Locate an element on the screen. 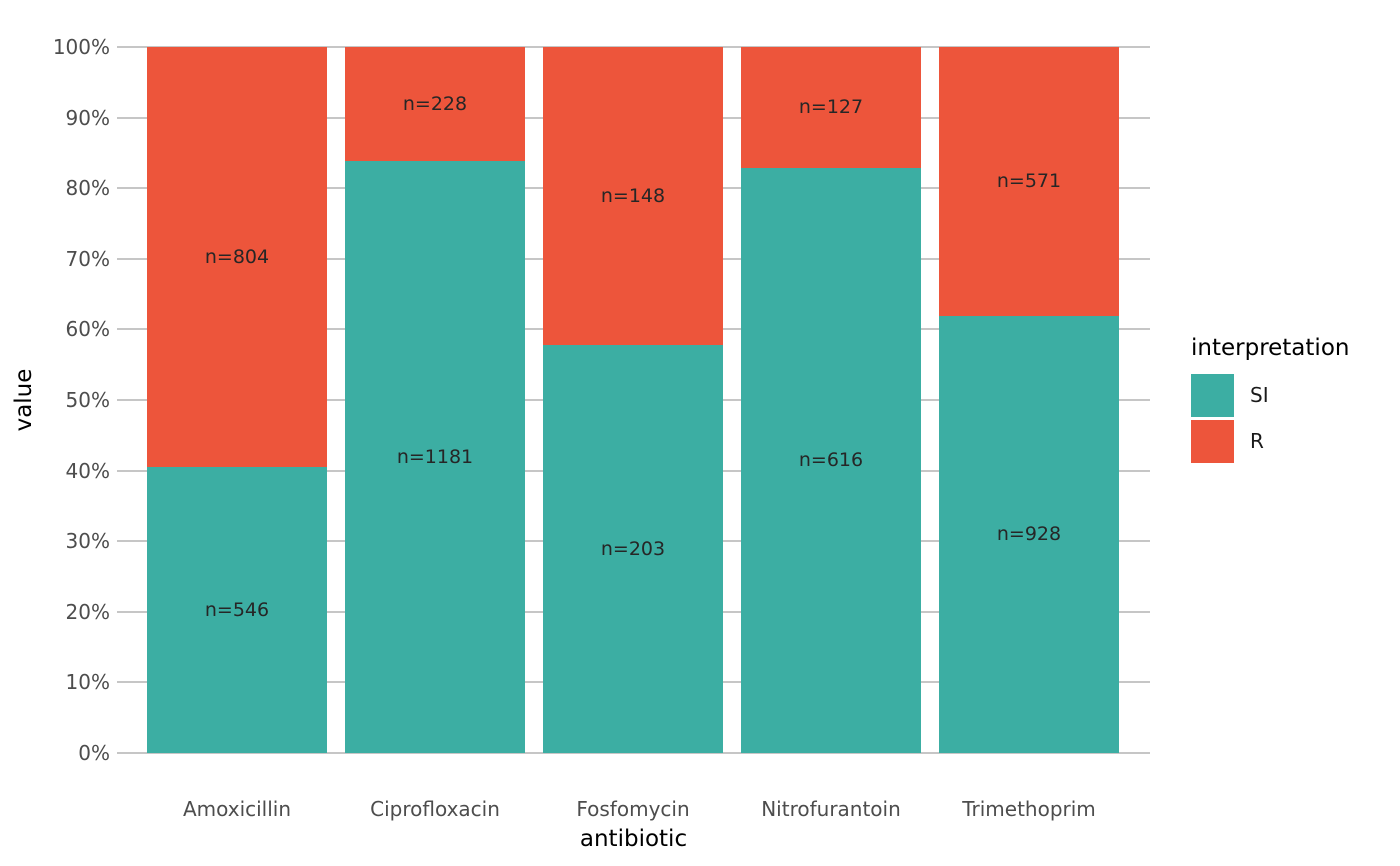 The height and width of the screenshot is (866, 1400). y-tick-label-50-: 50% is located at coordinates (87, 400).